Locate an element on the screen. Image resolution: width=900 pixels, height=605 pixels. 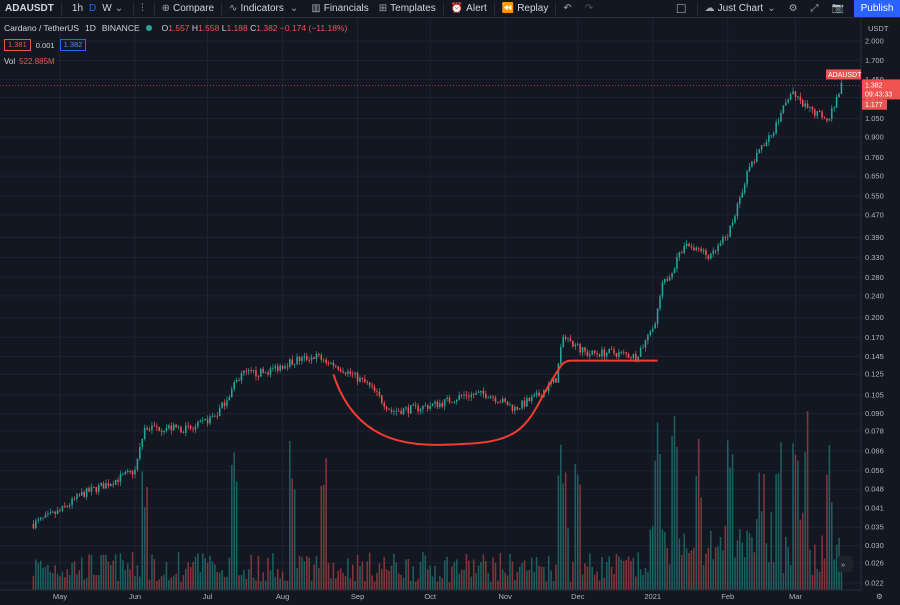
chart-type-button: ⫶ is located at coordinates (144, 8).